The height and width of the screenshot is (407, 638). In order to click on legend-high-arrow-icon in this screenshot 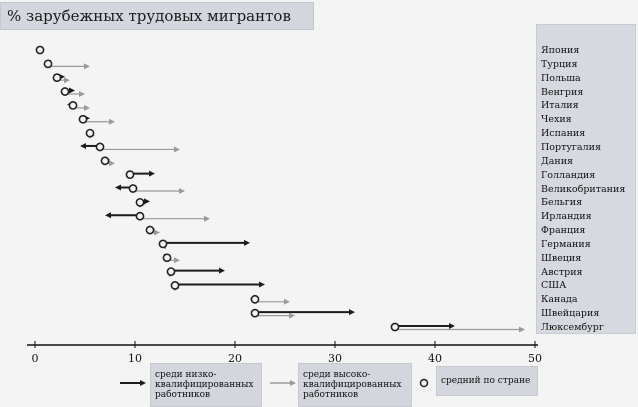, I will do `click(283, 383)`.